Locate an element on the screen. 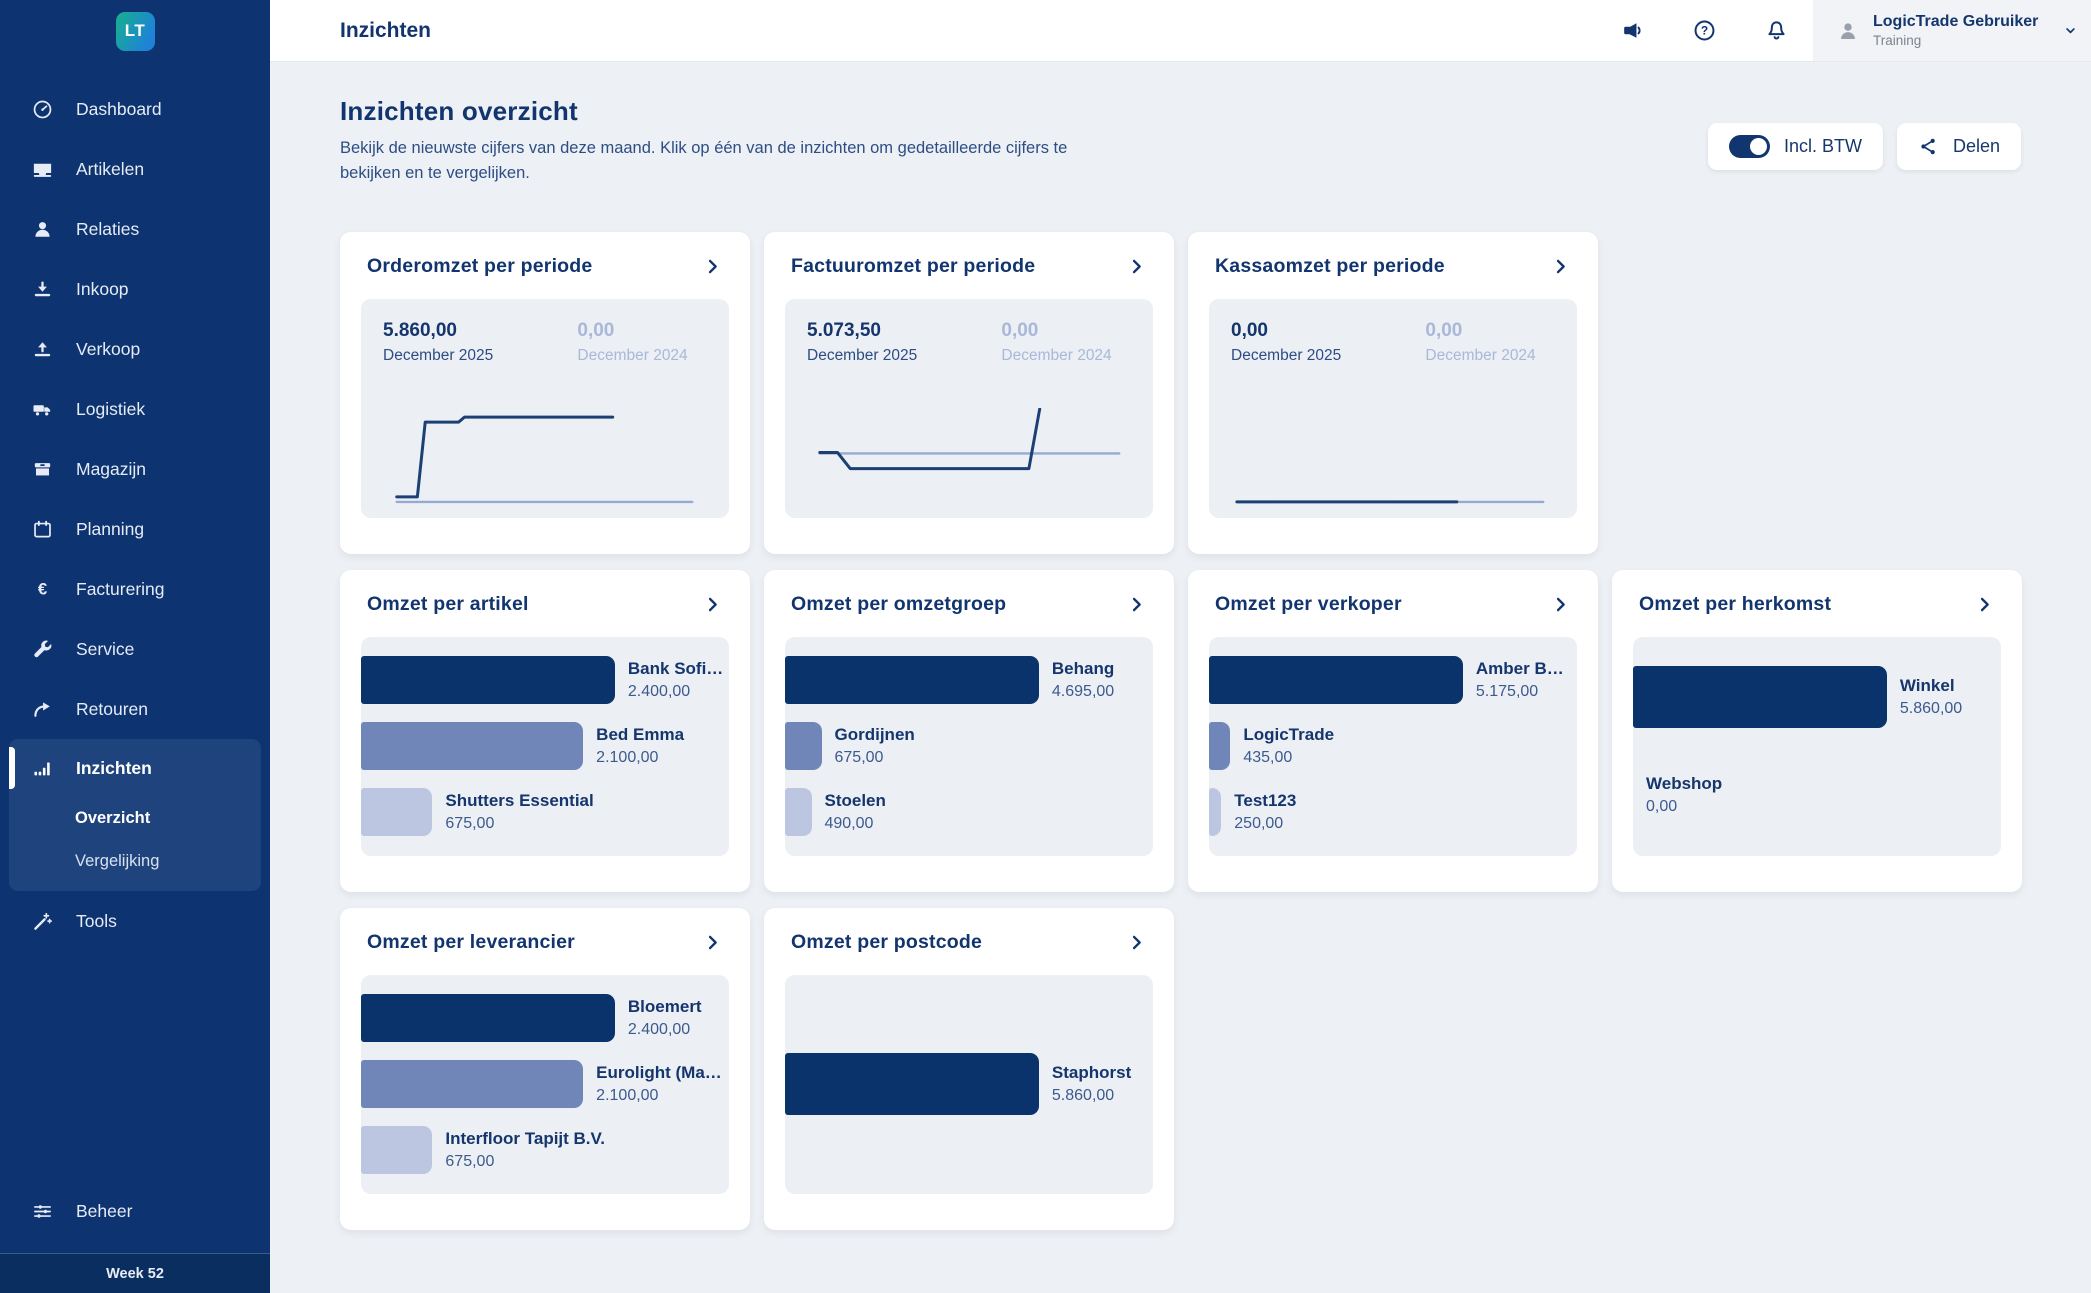 The image size is (2091, 1293). share-button: Delen is located at coordinates (1958, 146).